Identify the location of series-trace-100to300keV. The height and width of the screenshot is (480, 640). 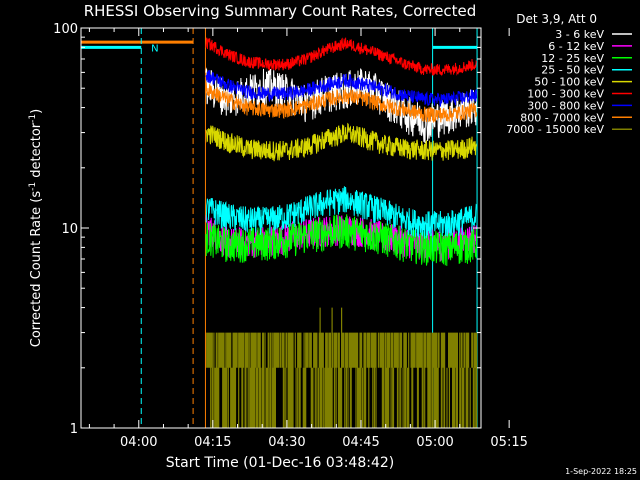
(341, 57).